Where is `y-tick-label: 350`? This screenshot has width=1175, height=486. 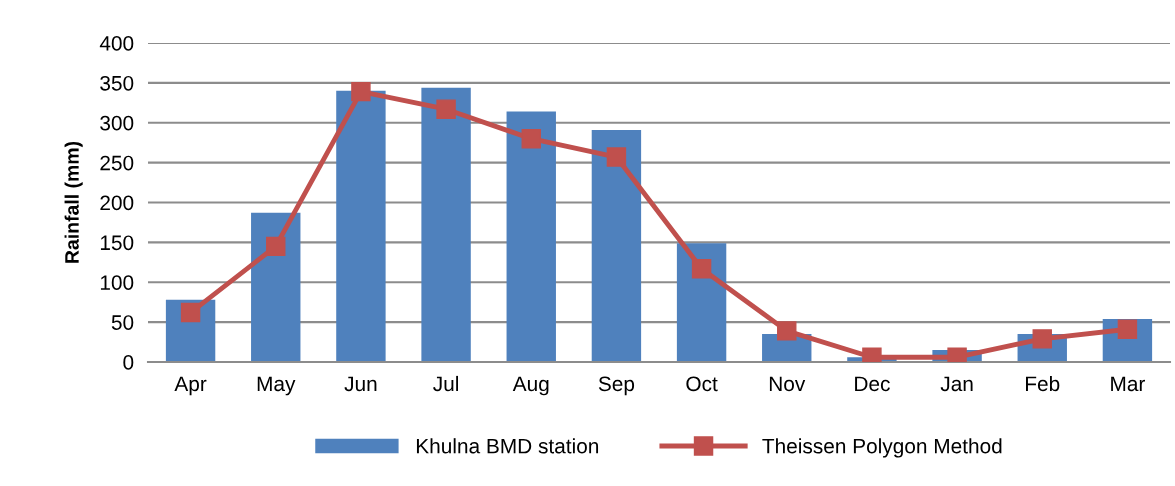
y-tick-label: 350 is located at coordinates (117, 83).